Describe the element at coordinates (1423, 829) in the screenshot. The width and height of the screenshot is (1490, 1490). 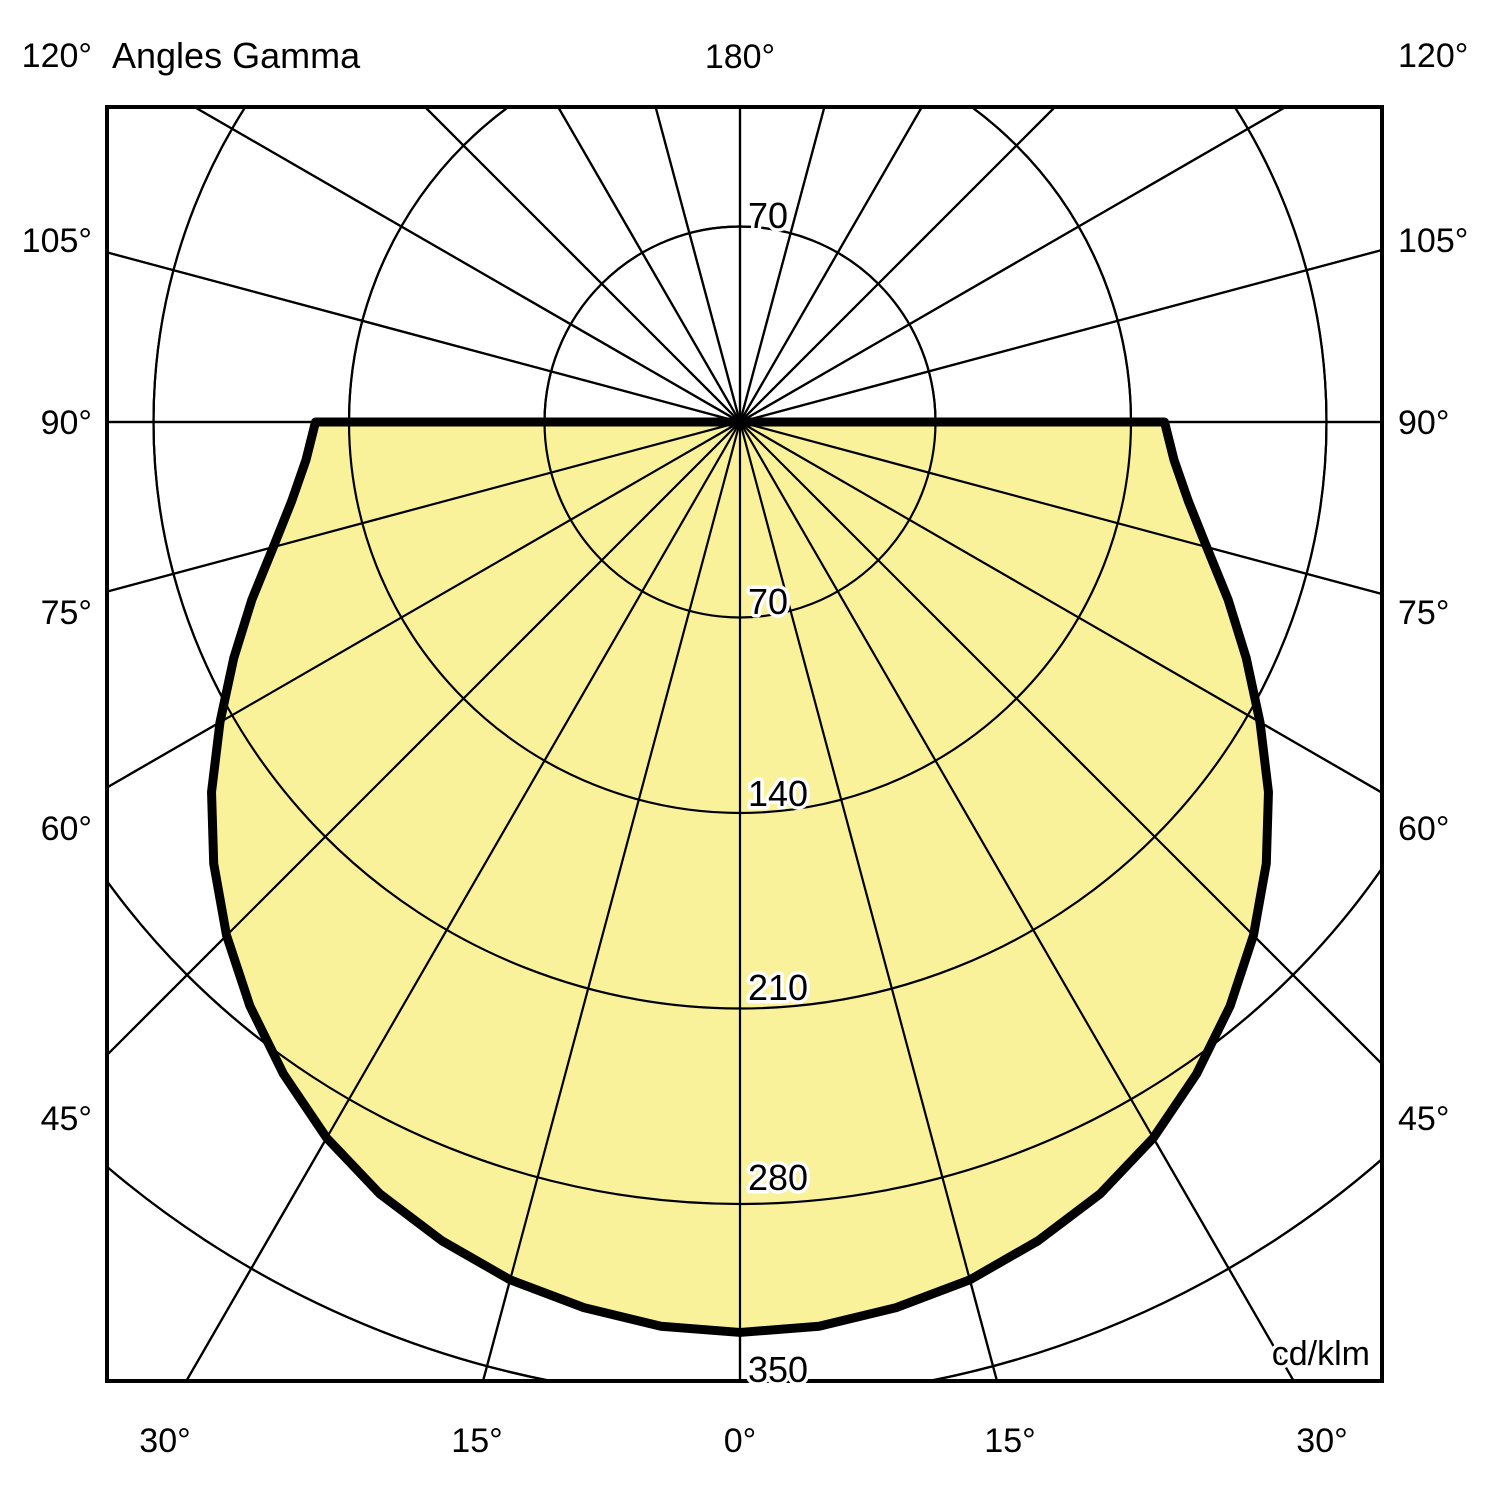
I see `gamma-label-right-4: 60°` at that location.